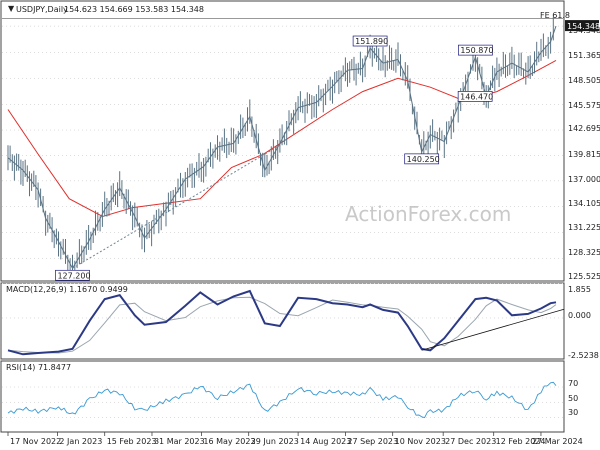 The image size is (600, 450). What do you see at coordinates (521, 441) in the screenshot?
I see `time-tick-label: 12 Feb 2024` at bounding box center [521, 441].